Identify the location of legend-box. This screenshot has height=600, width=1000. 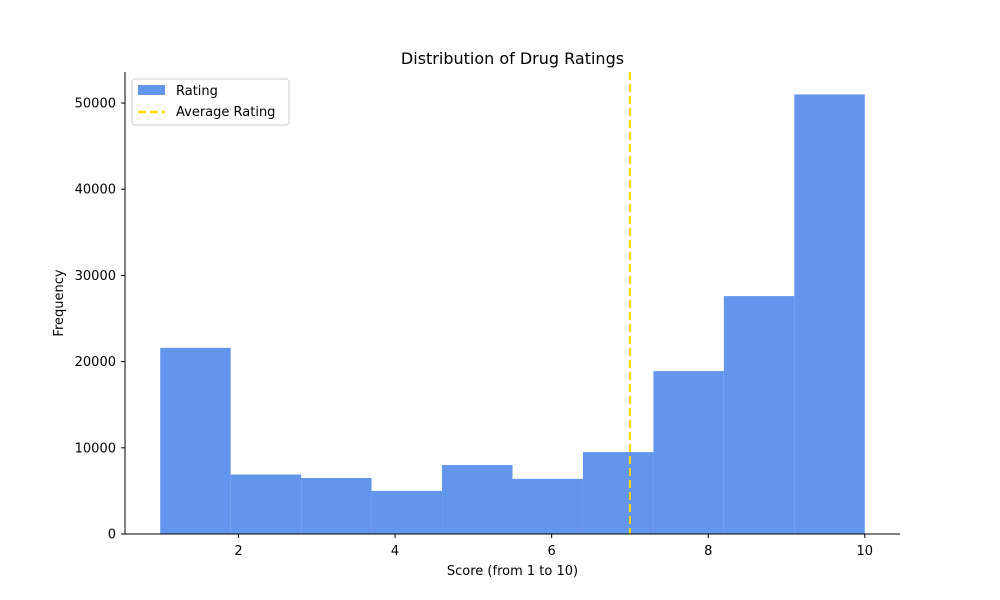
(210, 102).